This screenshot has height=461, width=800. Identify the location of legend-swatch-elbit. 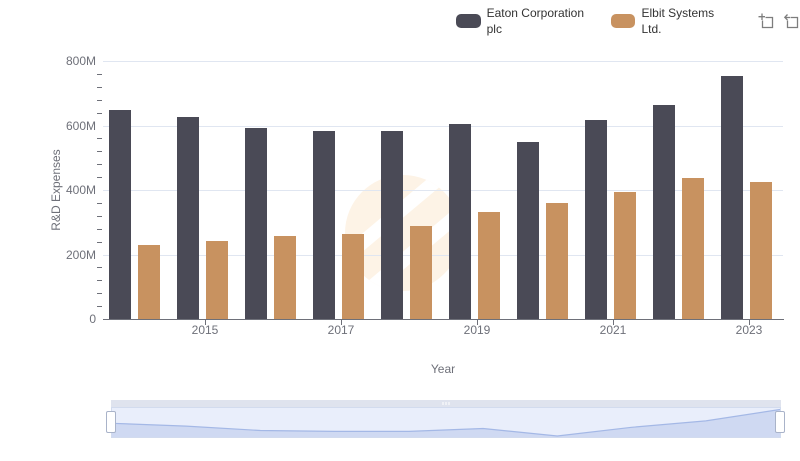
(623, 21).